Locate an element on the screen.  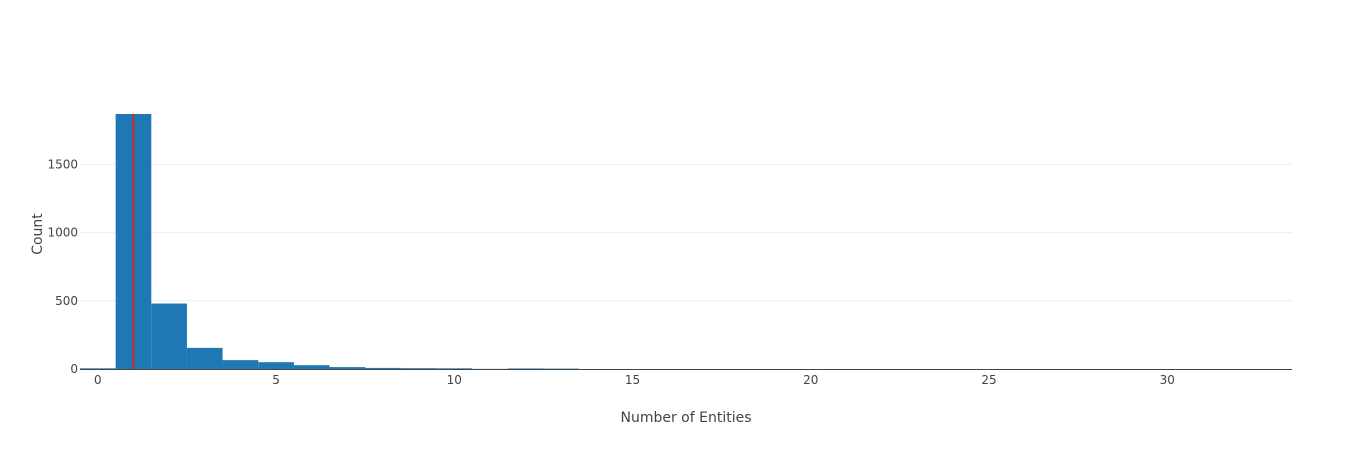
x-tick-label: 20 is located at coordinates (810, 380).